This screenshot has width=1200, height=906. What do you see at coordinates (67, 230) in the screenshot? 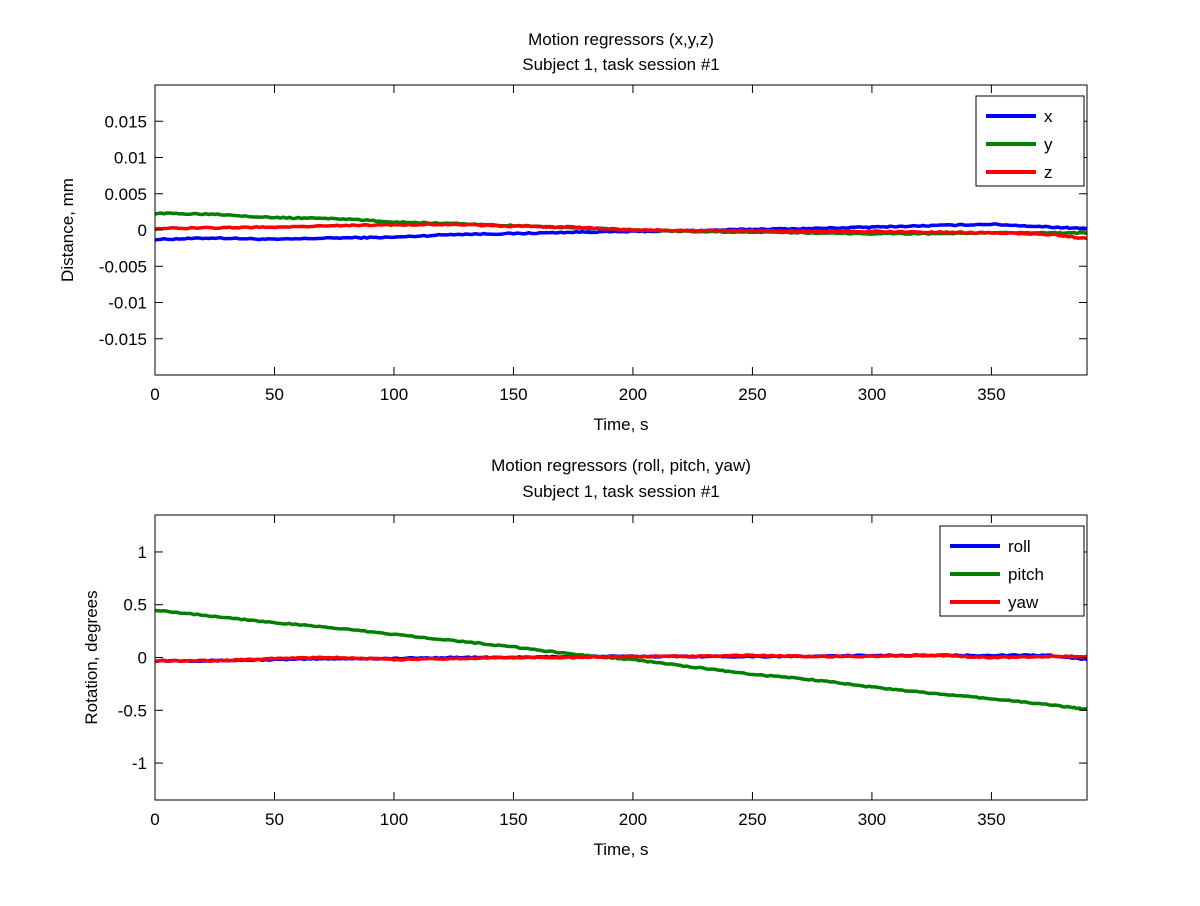
I see `y-axis-label: Distance, mm` at bounding box center [67, 230].